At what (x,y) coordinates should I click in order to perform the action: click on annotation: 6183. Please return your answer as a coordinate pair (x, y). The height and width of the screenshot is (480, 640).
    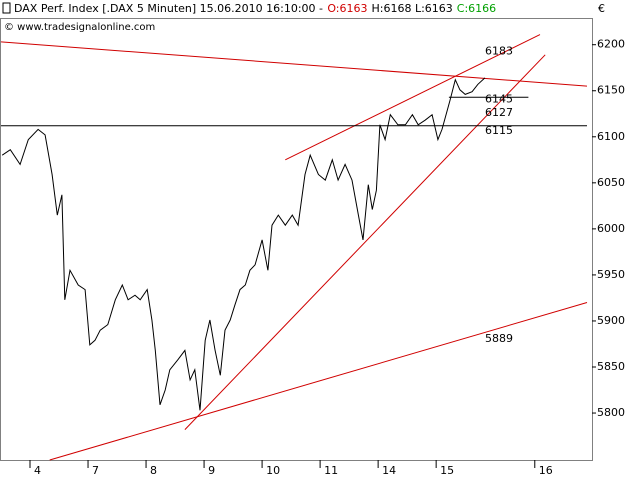
    Looking at the image, I should click on (499, 50).